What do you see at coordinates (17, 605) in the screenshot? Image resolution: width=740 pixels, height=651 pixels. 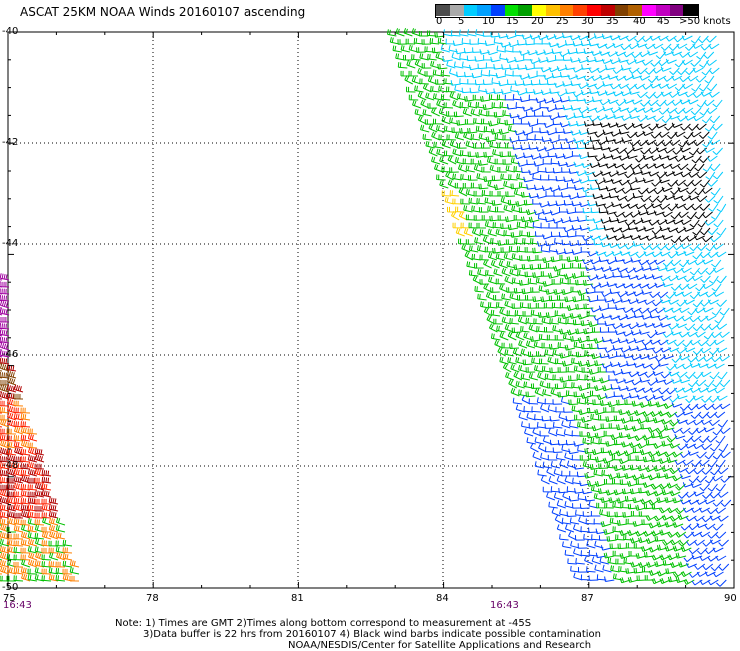 I see `pass-time-left: 16:43` at bounding box center [17, 605].